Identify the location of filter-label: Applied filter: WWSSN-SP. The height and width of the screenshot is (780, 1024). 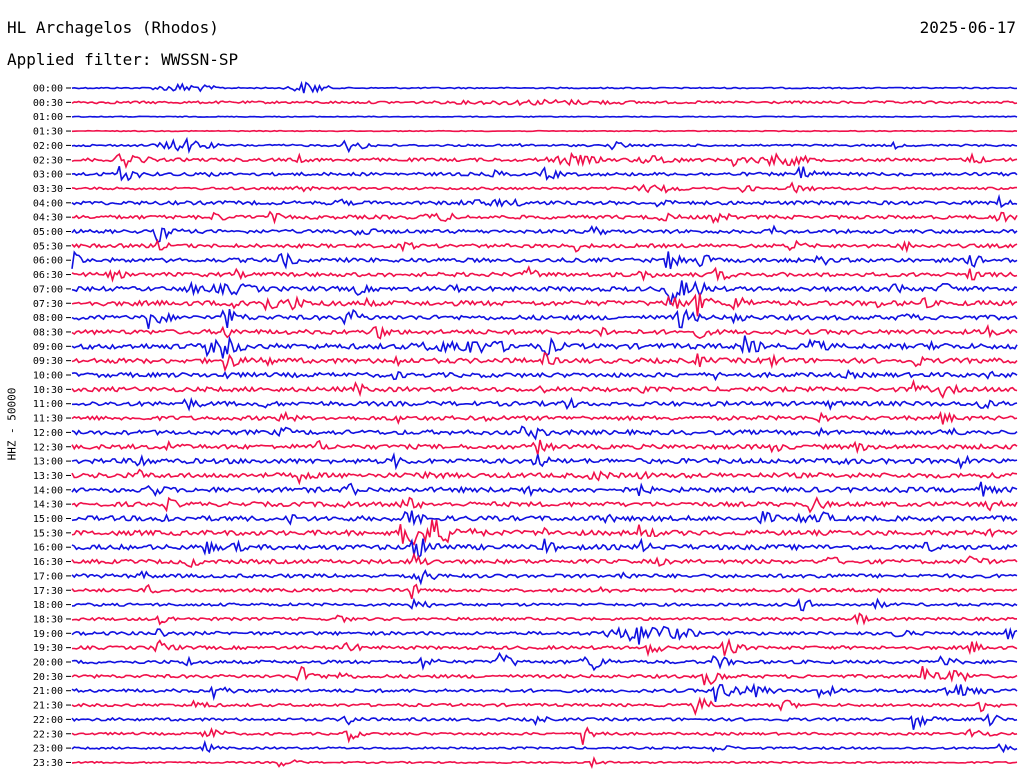
(123, 59).